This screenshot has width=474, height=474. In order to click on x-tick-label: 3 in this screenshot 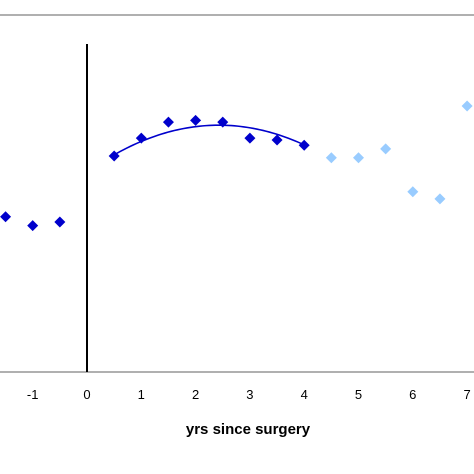, I will do `click(249, 394)`.